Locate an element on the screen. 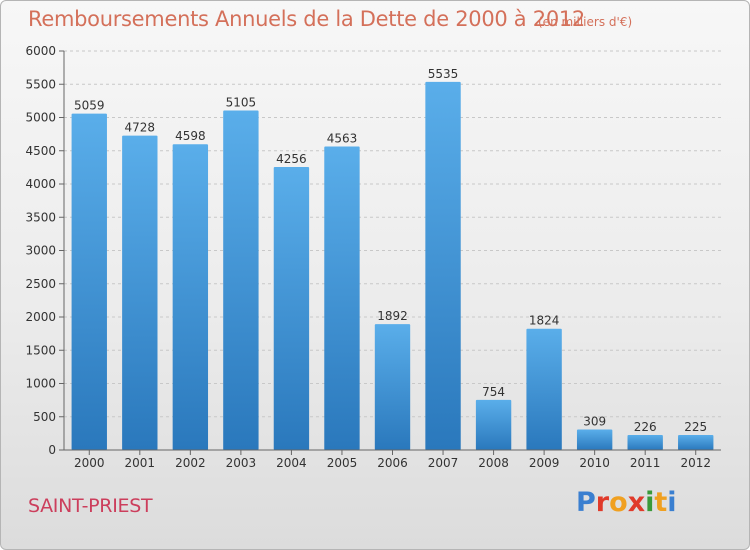  y-tick-label: 3500 is located at coordinates (40, 217).